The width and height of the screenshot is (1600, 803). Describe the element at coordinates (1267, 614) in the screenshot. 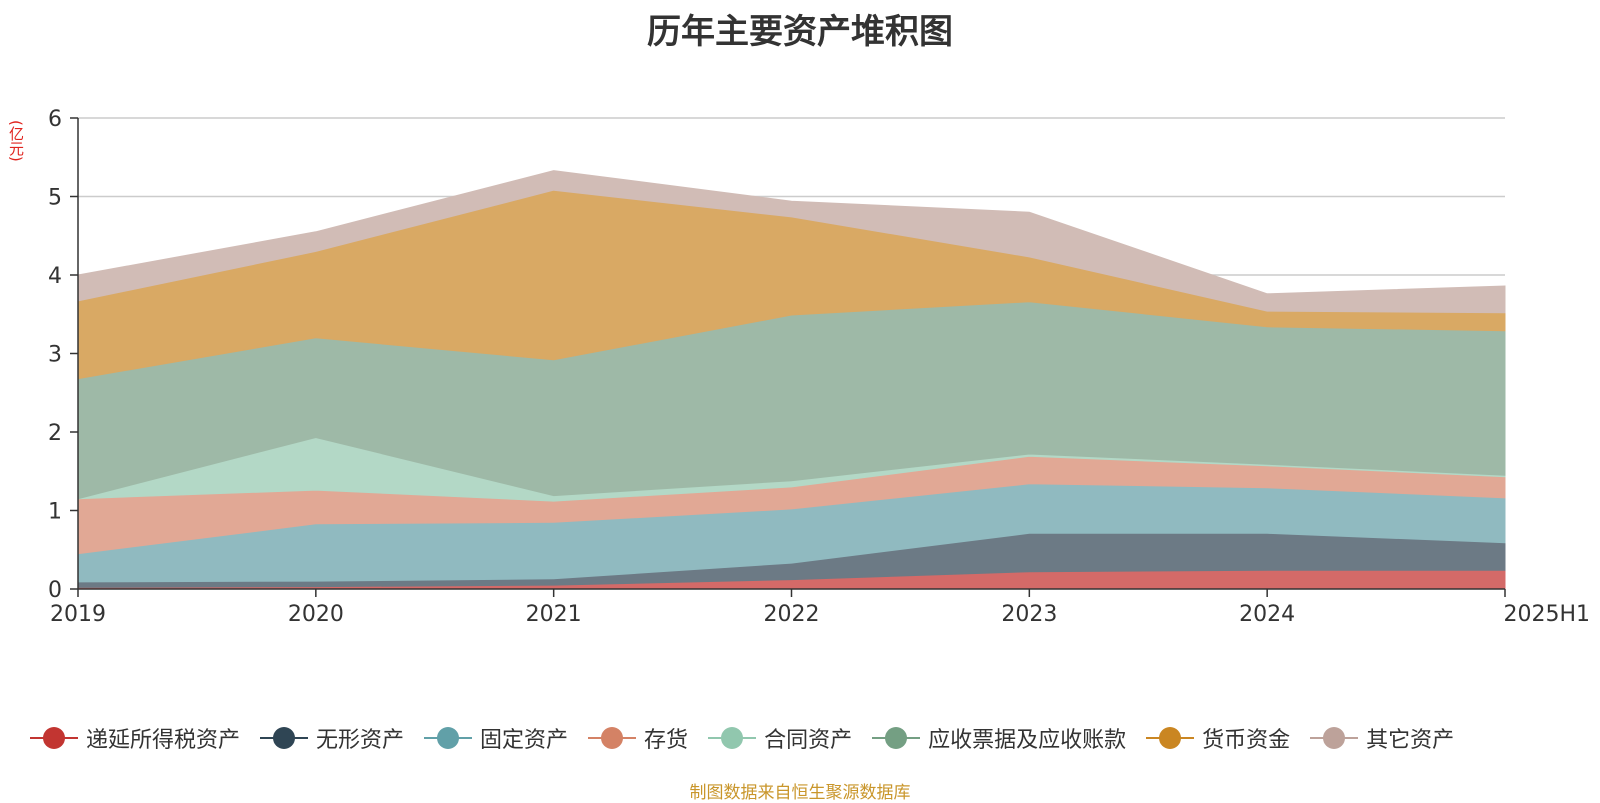

I see `x-tick-label: 2024` at that location.